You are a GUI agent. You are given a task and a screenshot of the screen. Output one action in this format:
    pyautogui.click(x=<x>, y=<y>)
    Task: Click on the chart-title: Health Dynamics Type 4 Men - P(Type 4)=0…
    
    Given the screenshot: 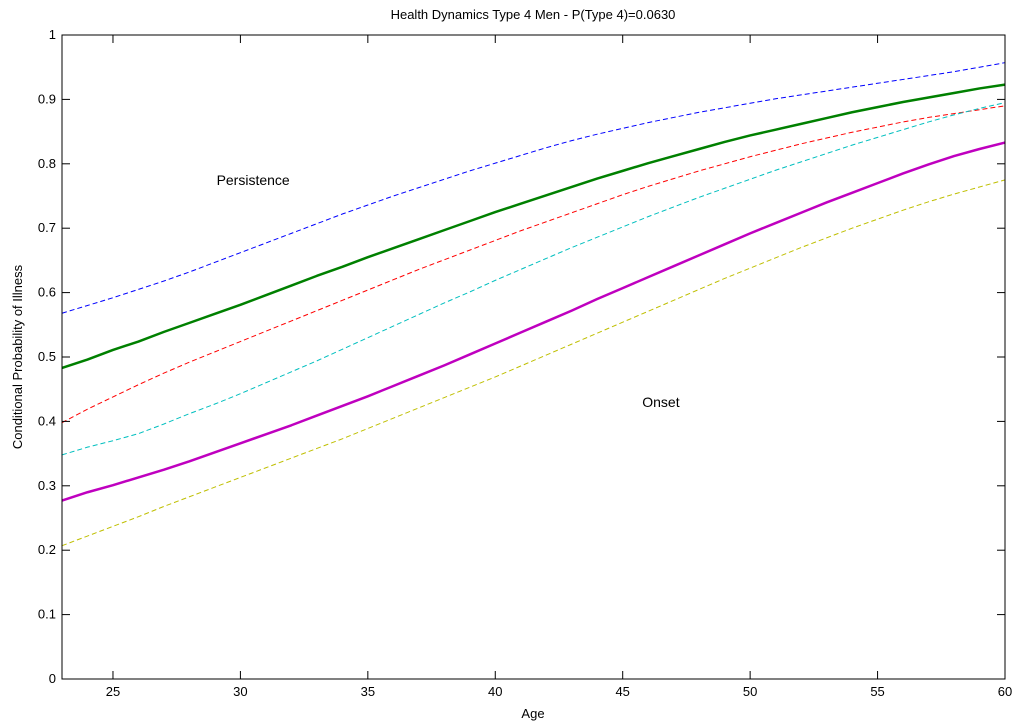 What is the action you would take?
    pyautogui.click(x=533, y=14)
    